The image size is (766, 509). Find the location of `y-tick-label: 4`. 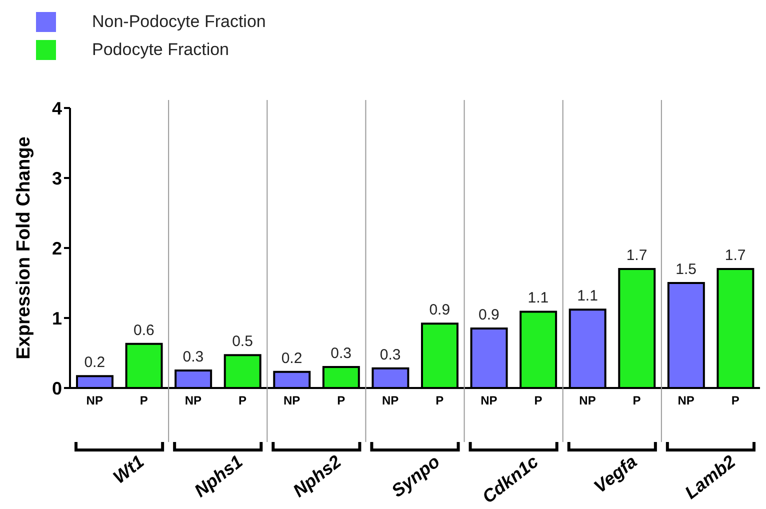

y-tick-label: 4 is located at coordinates (57, 108).